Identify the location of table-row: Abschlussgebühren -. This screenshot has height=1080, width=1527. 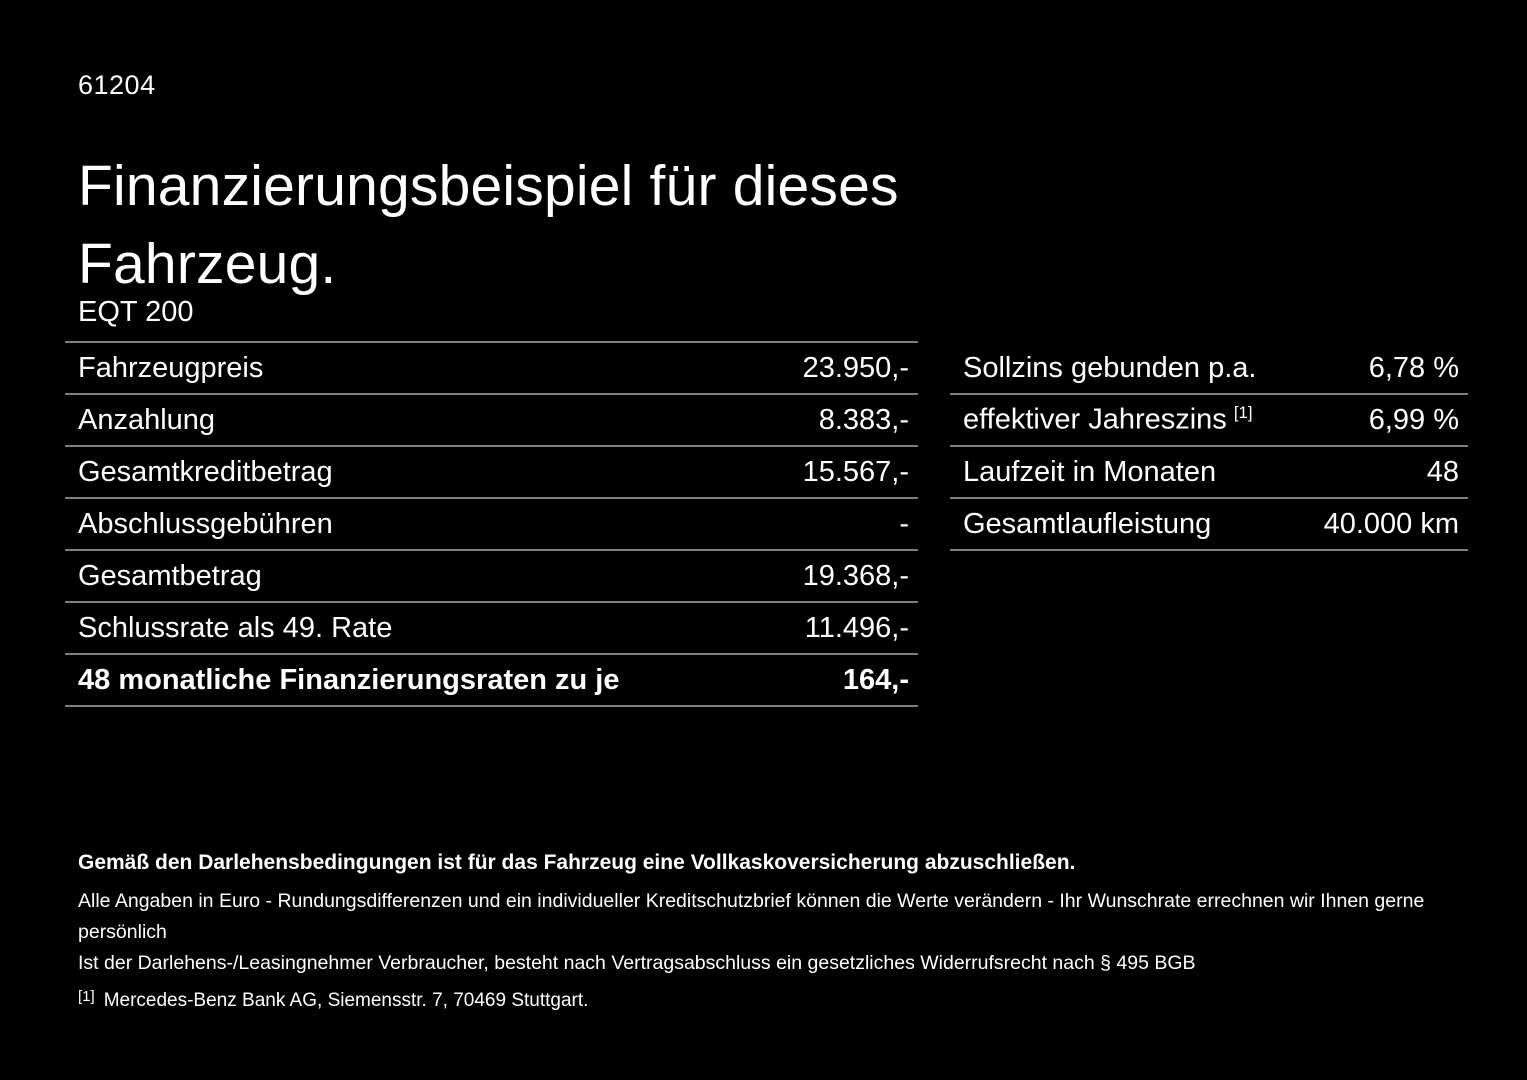
(491, 525).